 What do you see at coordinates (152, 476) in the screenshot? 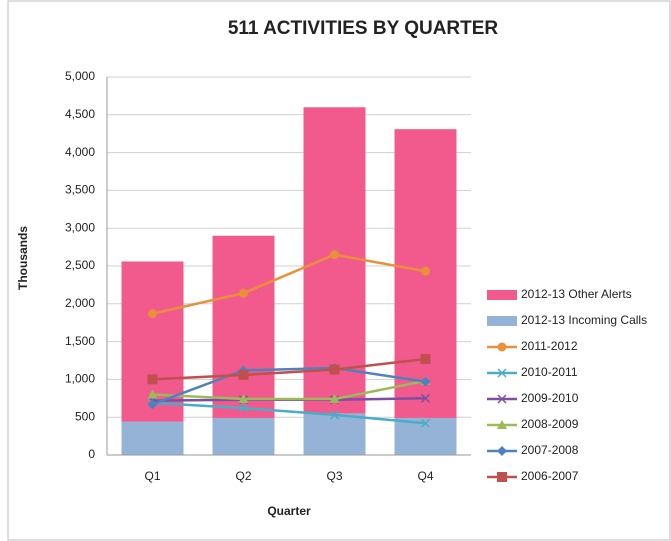
I see `x-tick-label: Q1` at bounding box center [152, 476].